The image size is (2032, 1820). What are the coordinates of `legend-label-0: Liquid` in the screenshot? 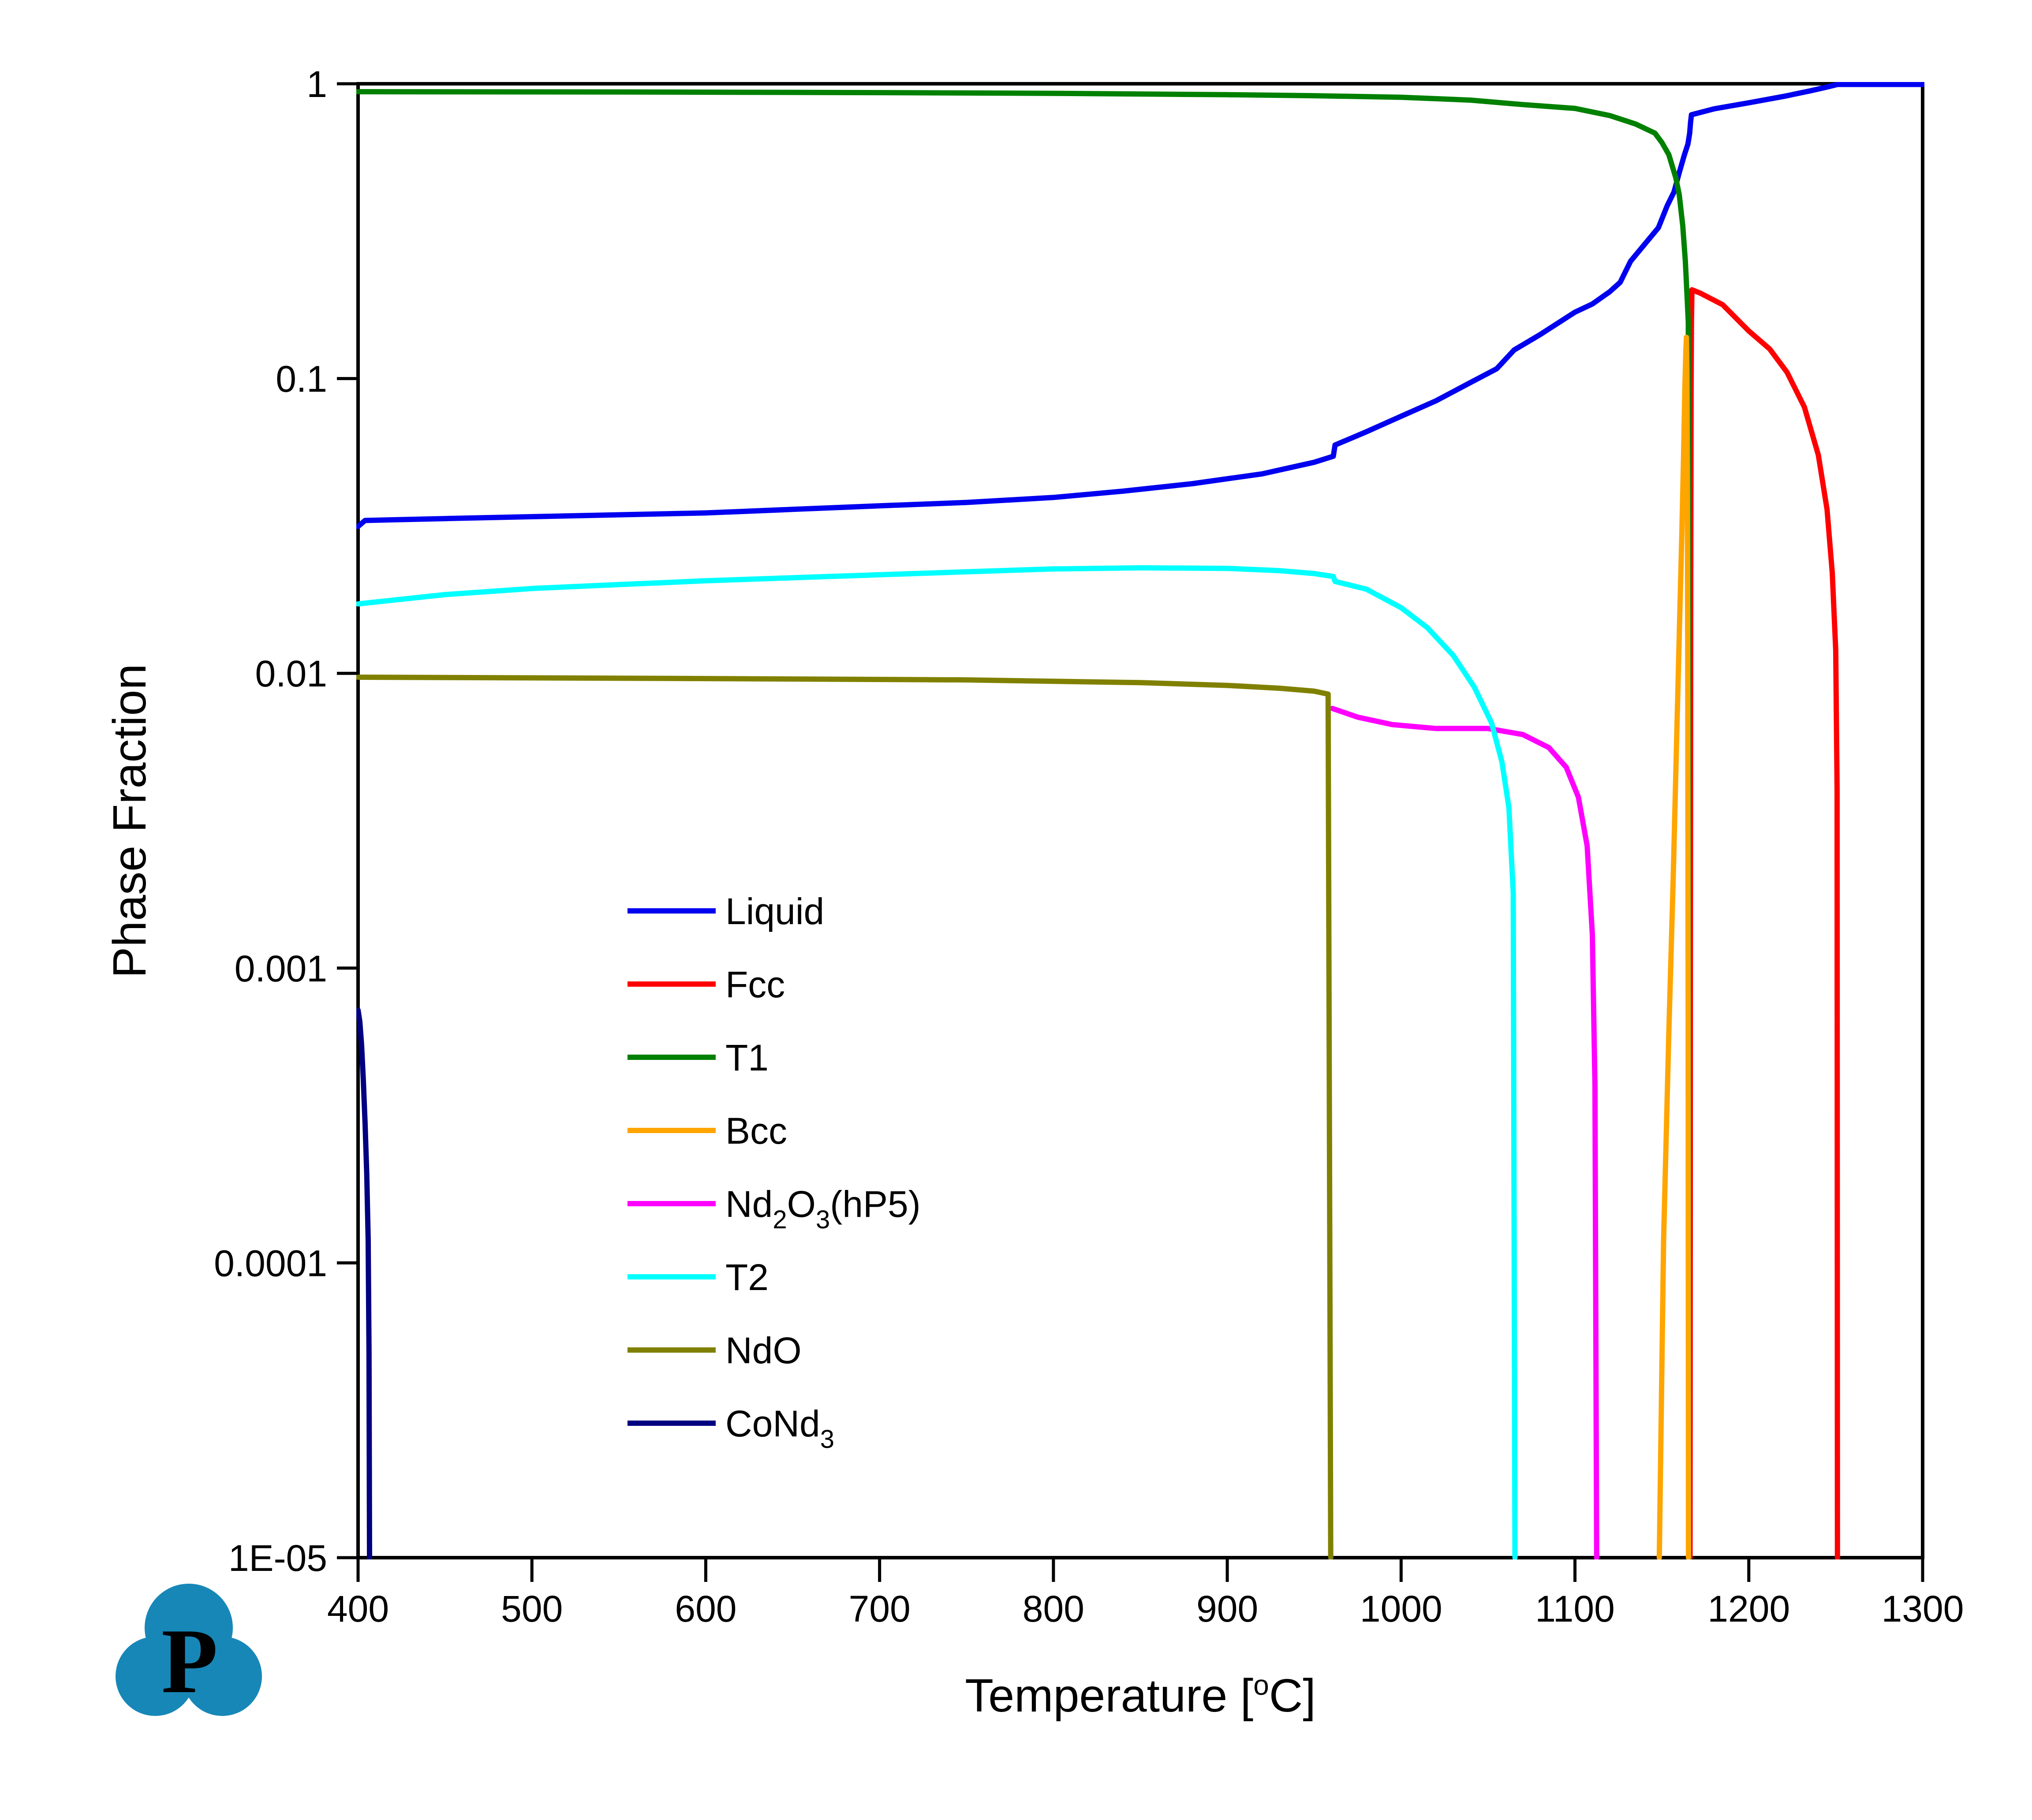 It's located at (774, 911).